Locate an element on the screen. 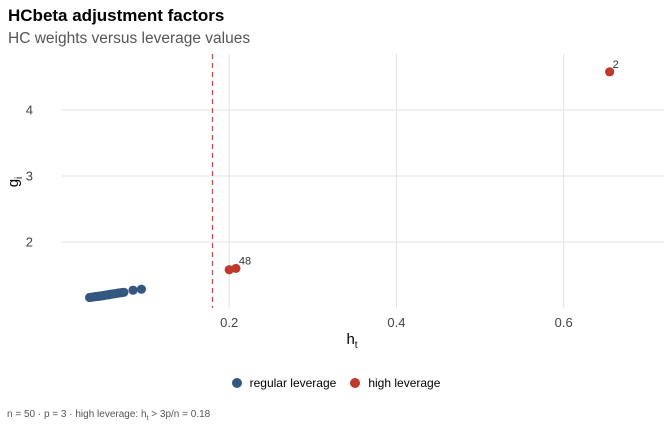 The height and width of the screenshot is (432, 672). axis-label-subscript: i is located at coordinates (19, 178).